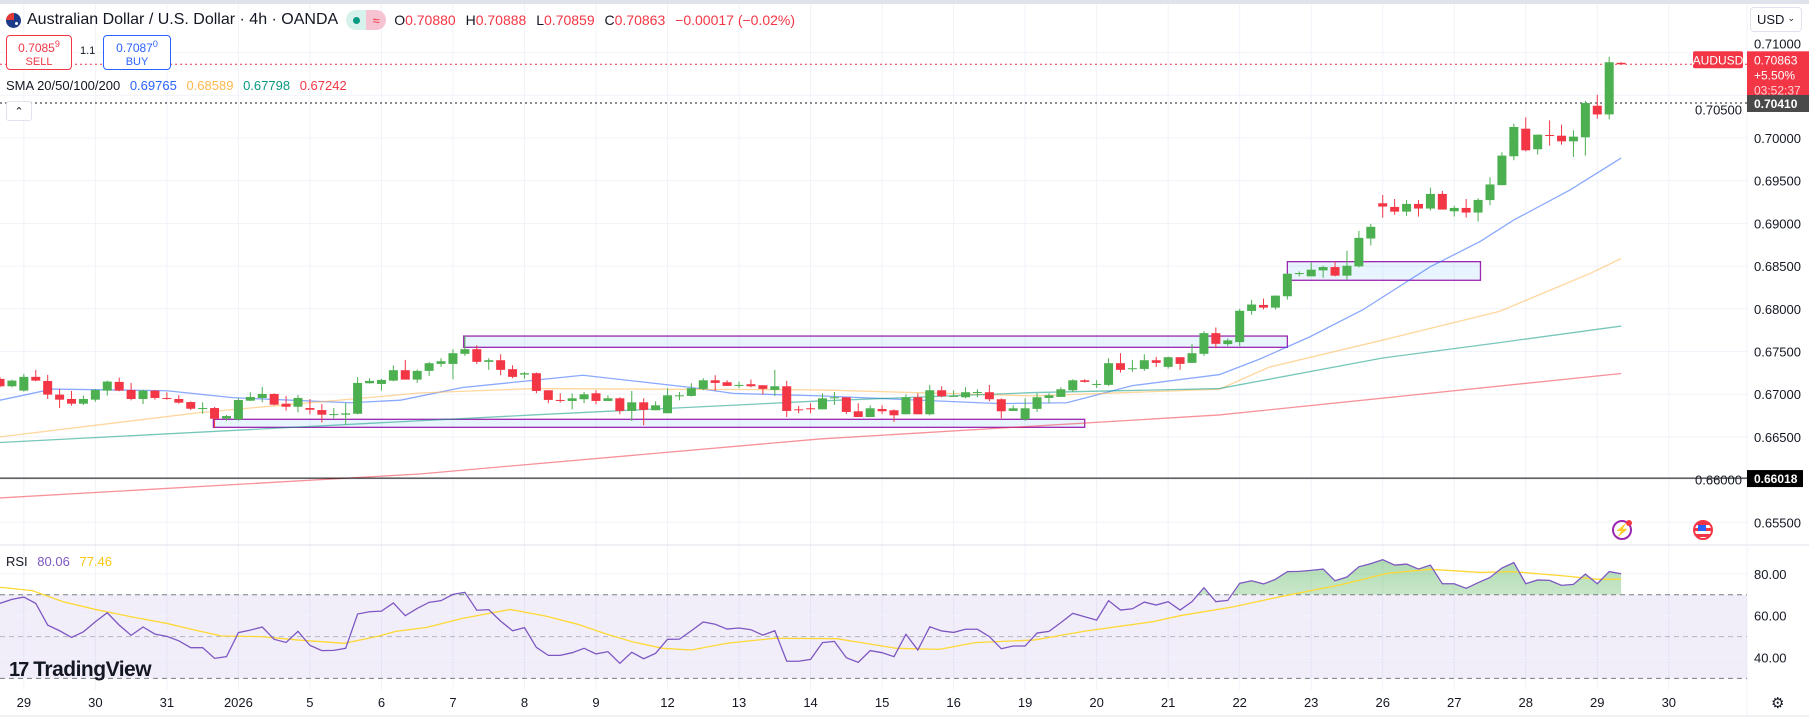 Image resolution: width=1809 pixels, height=727 pixels. What do you see at coordinates (366, 20) in the screenshot?
I see `market-status-pill: ≈` at bounding box center [366, 20].